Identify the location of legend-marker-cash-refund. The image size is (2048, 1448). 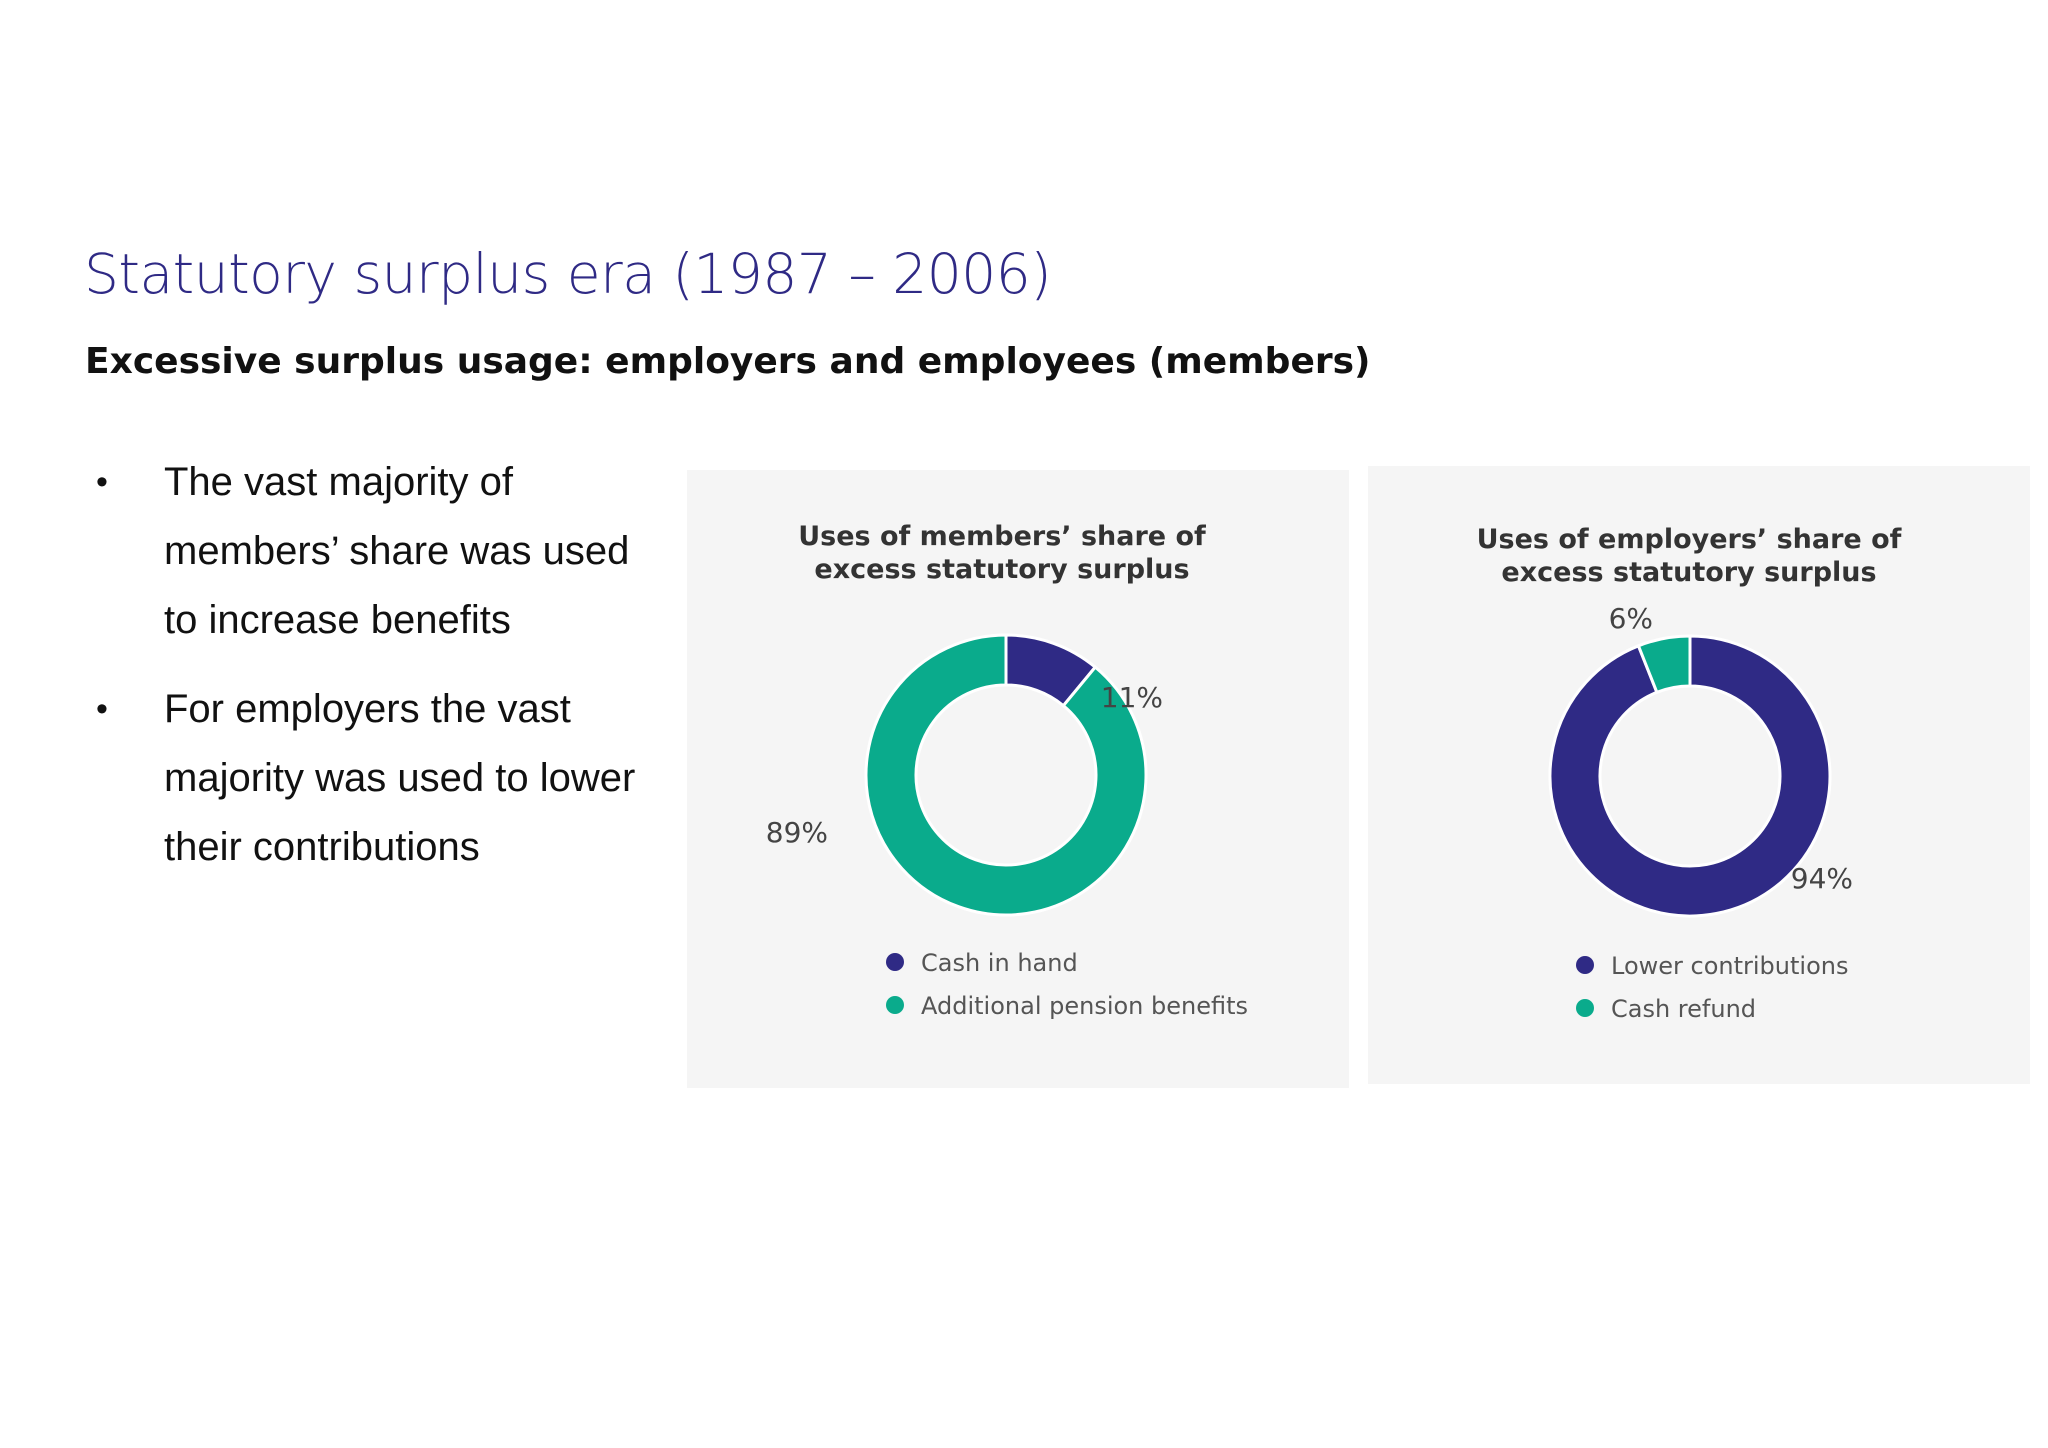
(1585, 1008).